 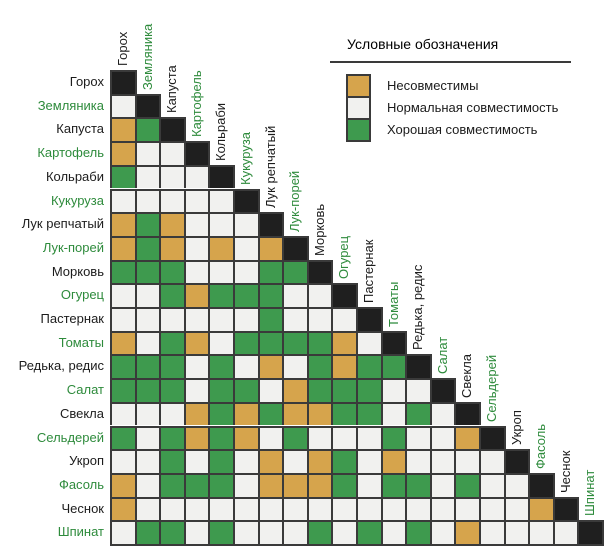 What do you see at coordinates (565, 471) in the screenshot?
I see `column-header: Чеснок` at bounding box center [565, 471].